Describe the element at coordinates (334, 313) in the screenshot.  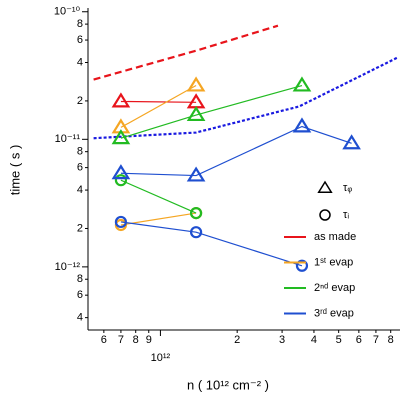
I see `legend-label: 3ʳᵈ evap` at that location.